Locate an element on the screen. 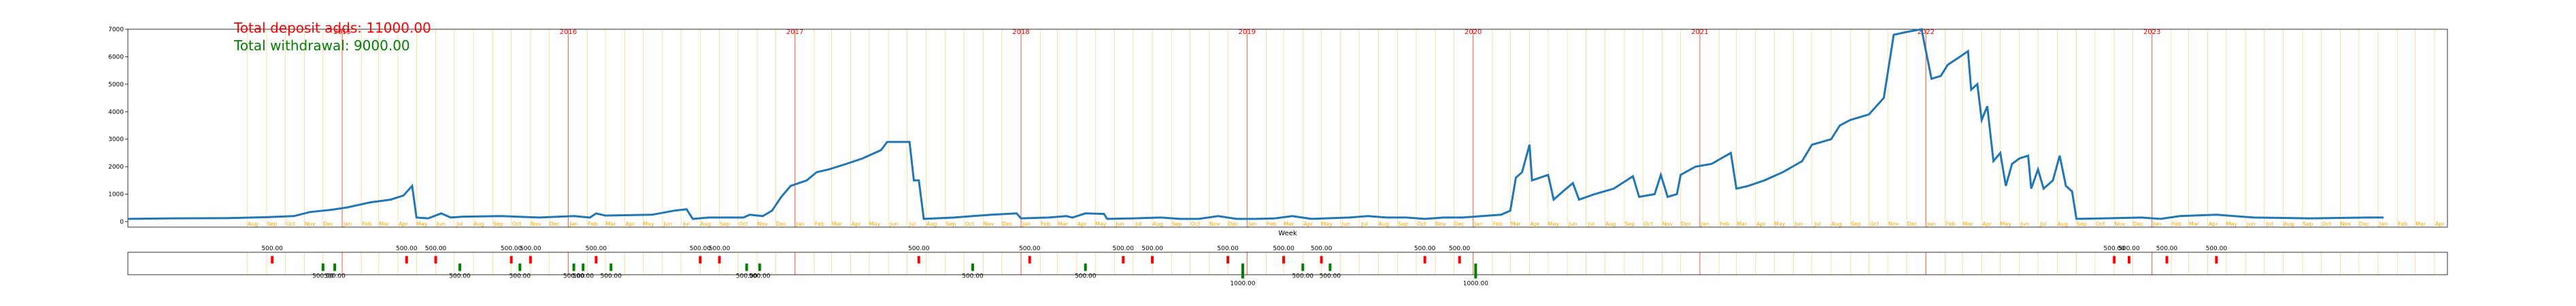 The height and width of the screenshot is (306, 2576). year-label: 2017 is located at coordinates (794, 33).